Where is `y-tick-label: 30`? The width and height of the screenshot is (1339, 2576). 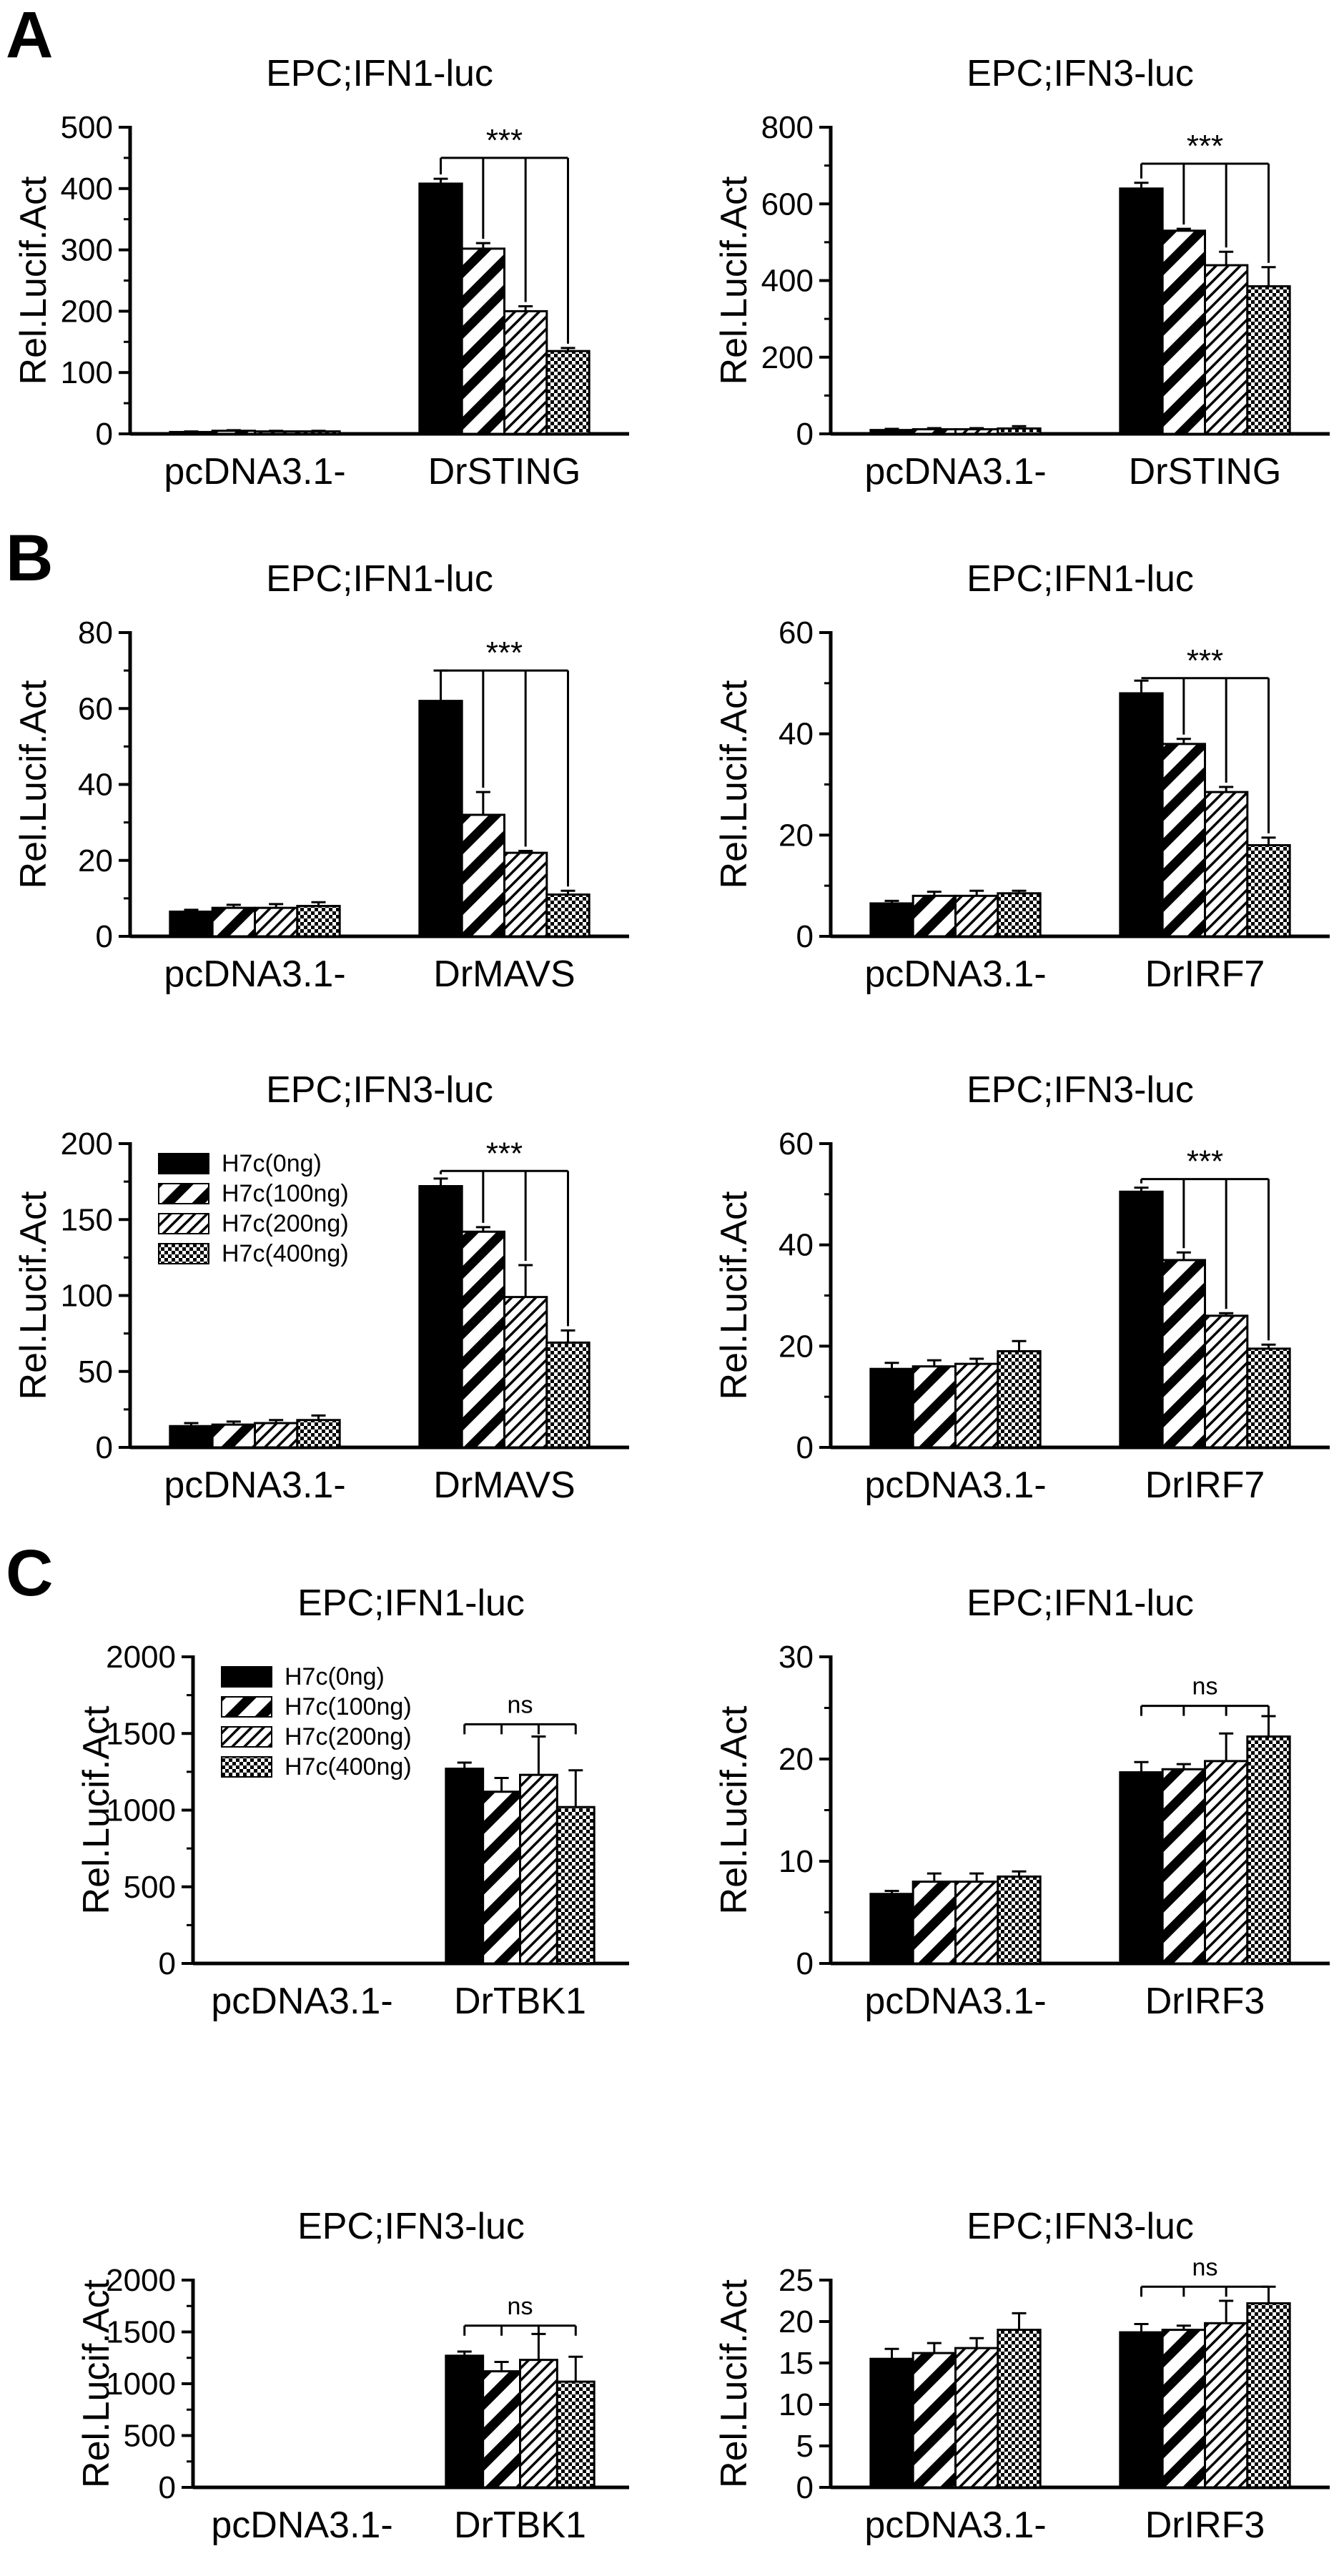
y-tick-label: 30 is located at coordinates (796, 1658).